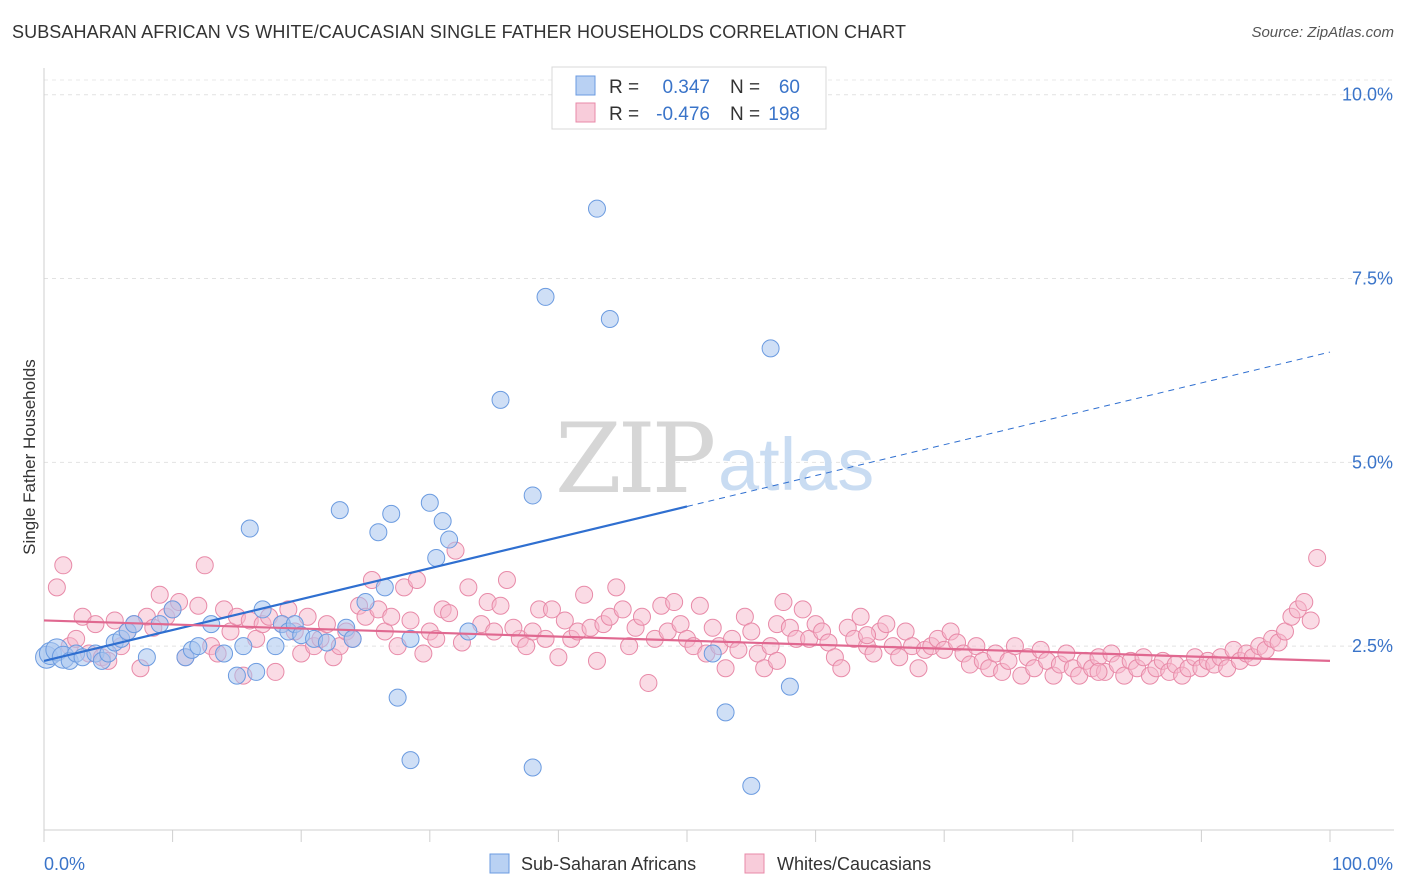 The height and width of the screenshot is (892, 1406). I want to click on stats-n-value-pink: 198, so click(784, 114).